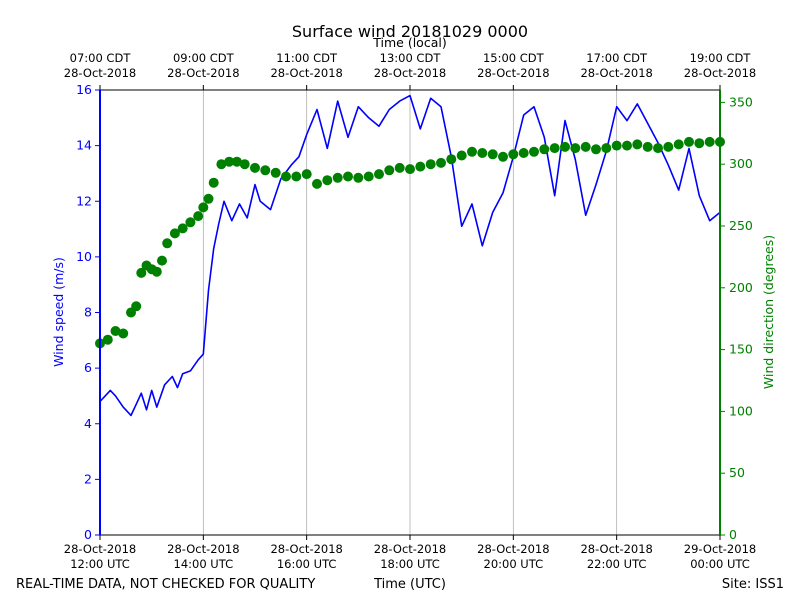  I want to click on left-tick-label: 2, so click(88, 478).